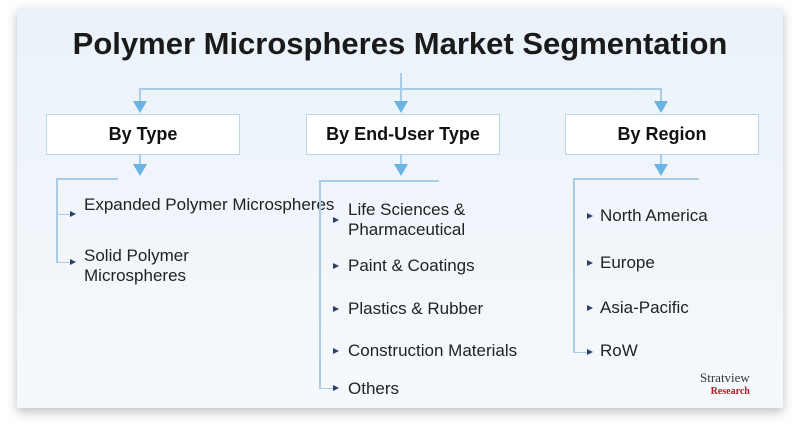  Describe the element at coordinates (374, 388) in the screenshot. I see `list-item: Others` at that location.